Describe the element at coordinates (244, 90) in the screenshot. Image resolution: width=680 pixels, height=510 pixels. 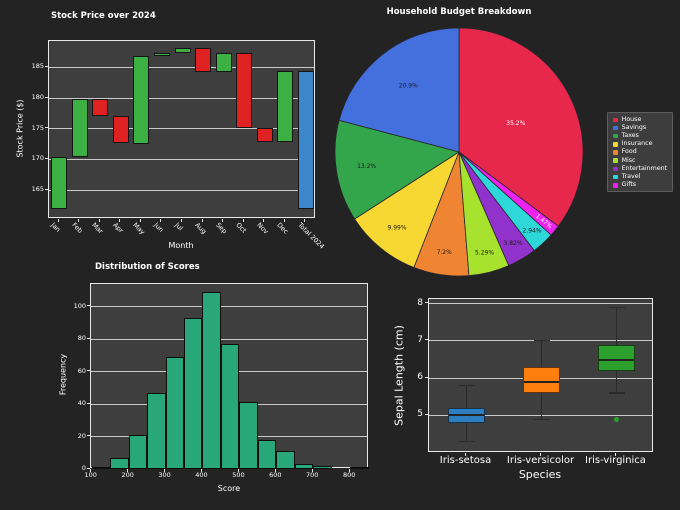
I see `waterfall-bar-oct` at that location.